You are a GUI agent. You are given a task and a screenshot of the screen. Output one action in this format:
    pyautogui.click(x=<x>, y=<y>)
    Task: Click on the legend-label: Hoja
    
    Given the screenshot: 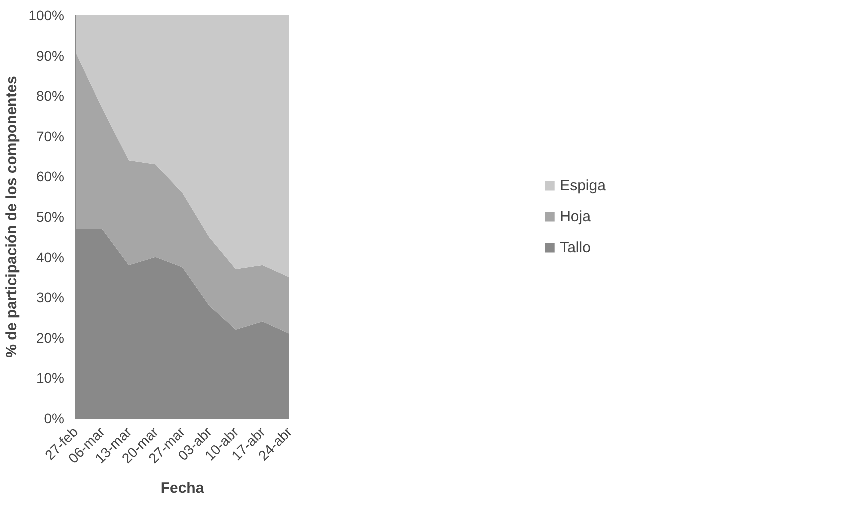 What is the action you would take?
    pyautogui.click(x=575, y=216)
    